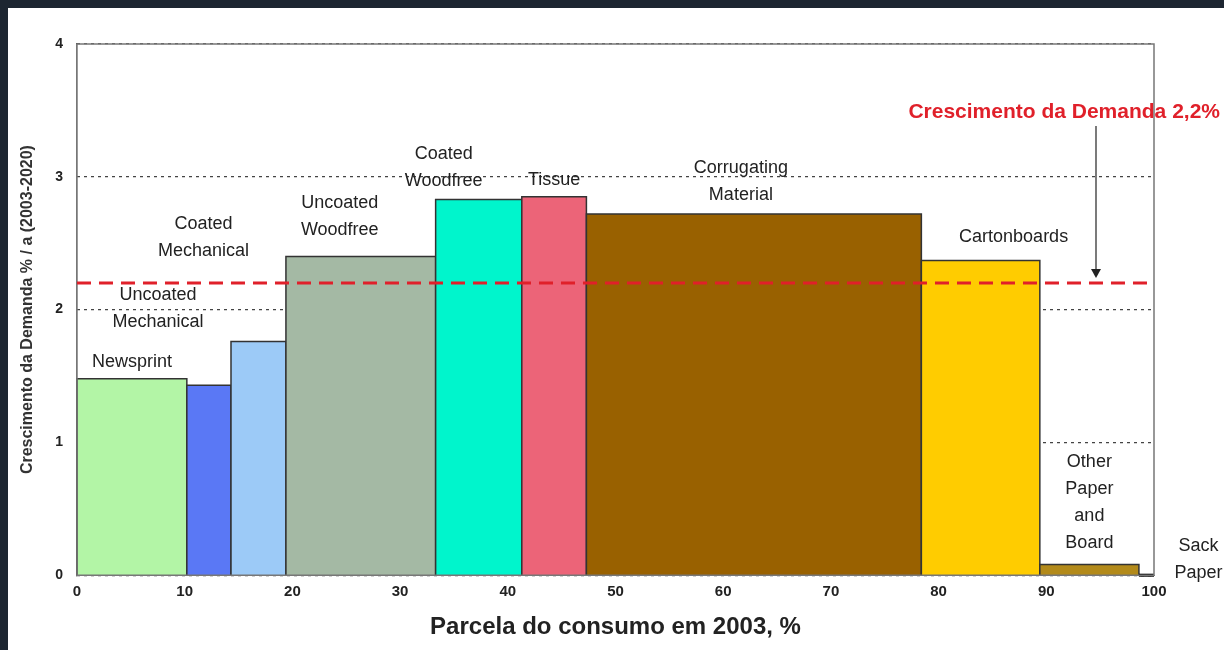  Describe the element at coordinates (292, 591) in the screenshot. I see `x-tick-label: 20` at that location.